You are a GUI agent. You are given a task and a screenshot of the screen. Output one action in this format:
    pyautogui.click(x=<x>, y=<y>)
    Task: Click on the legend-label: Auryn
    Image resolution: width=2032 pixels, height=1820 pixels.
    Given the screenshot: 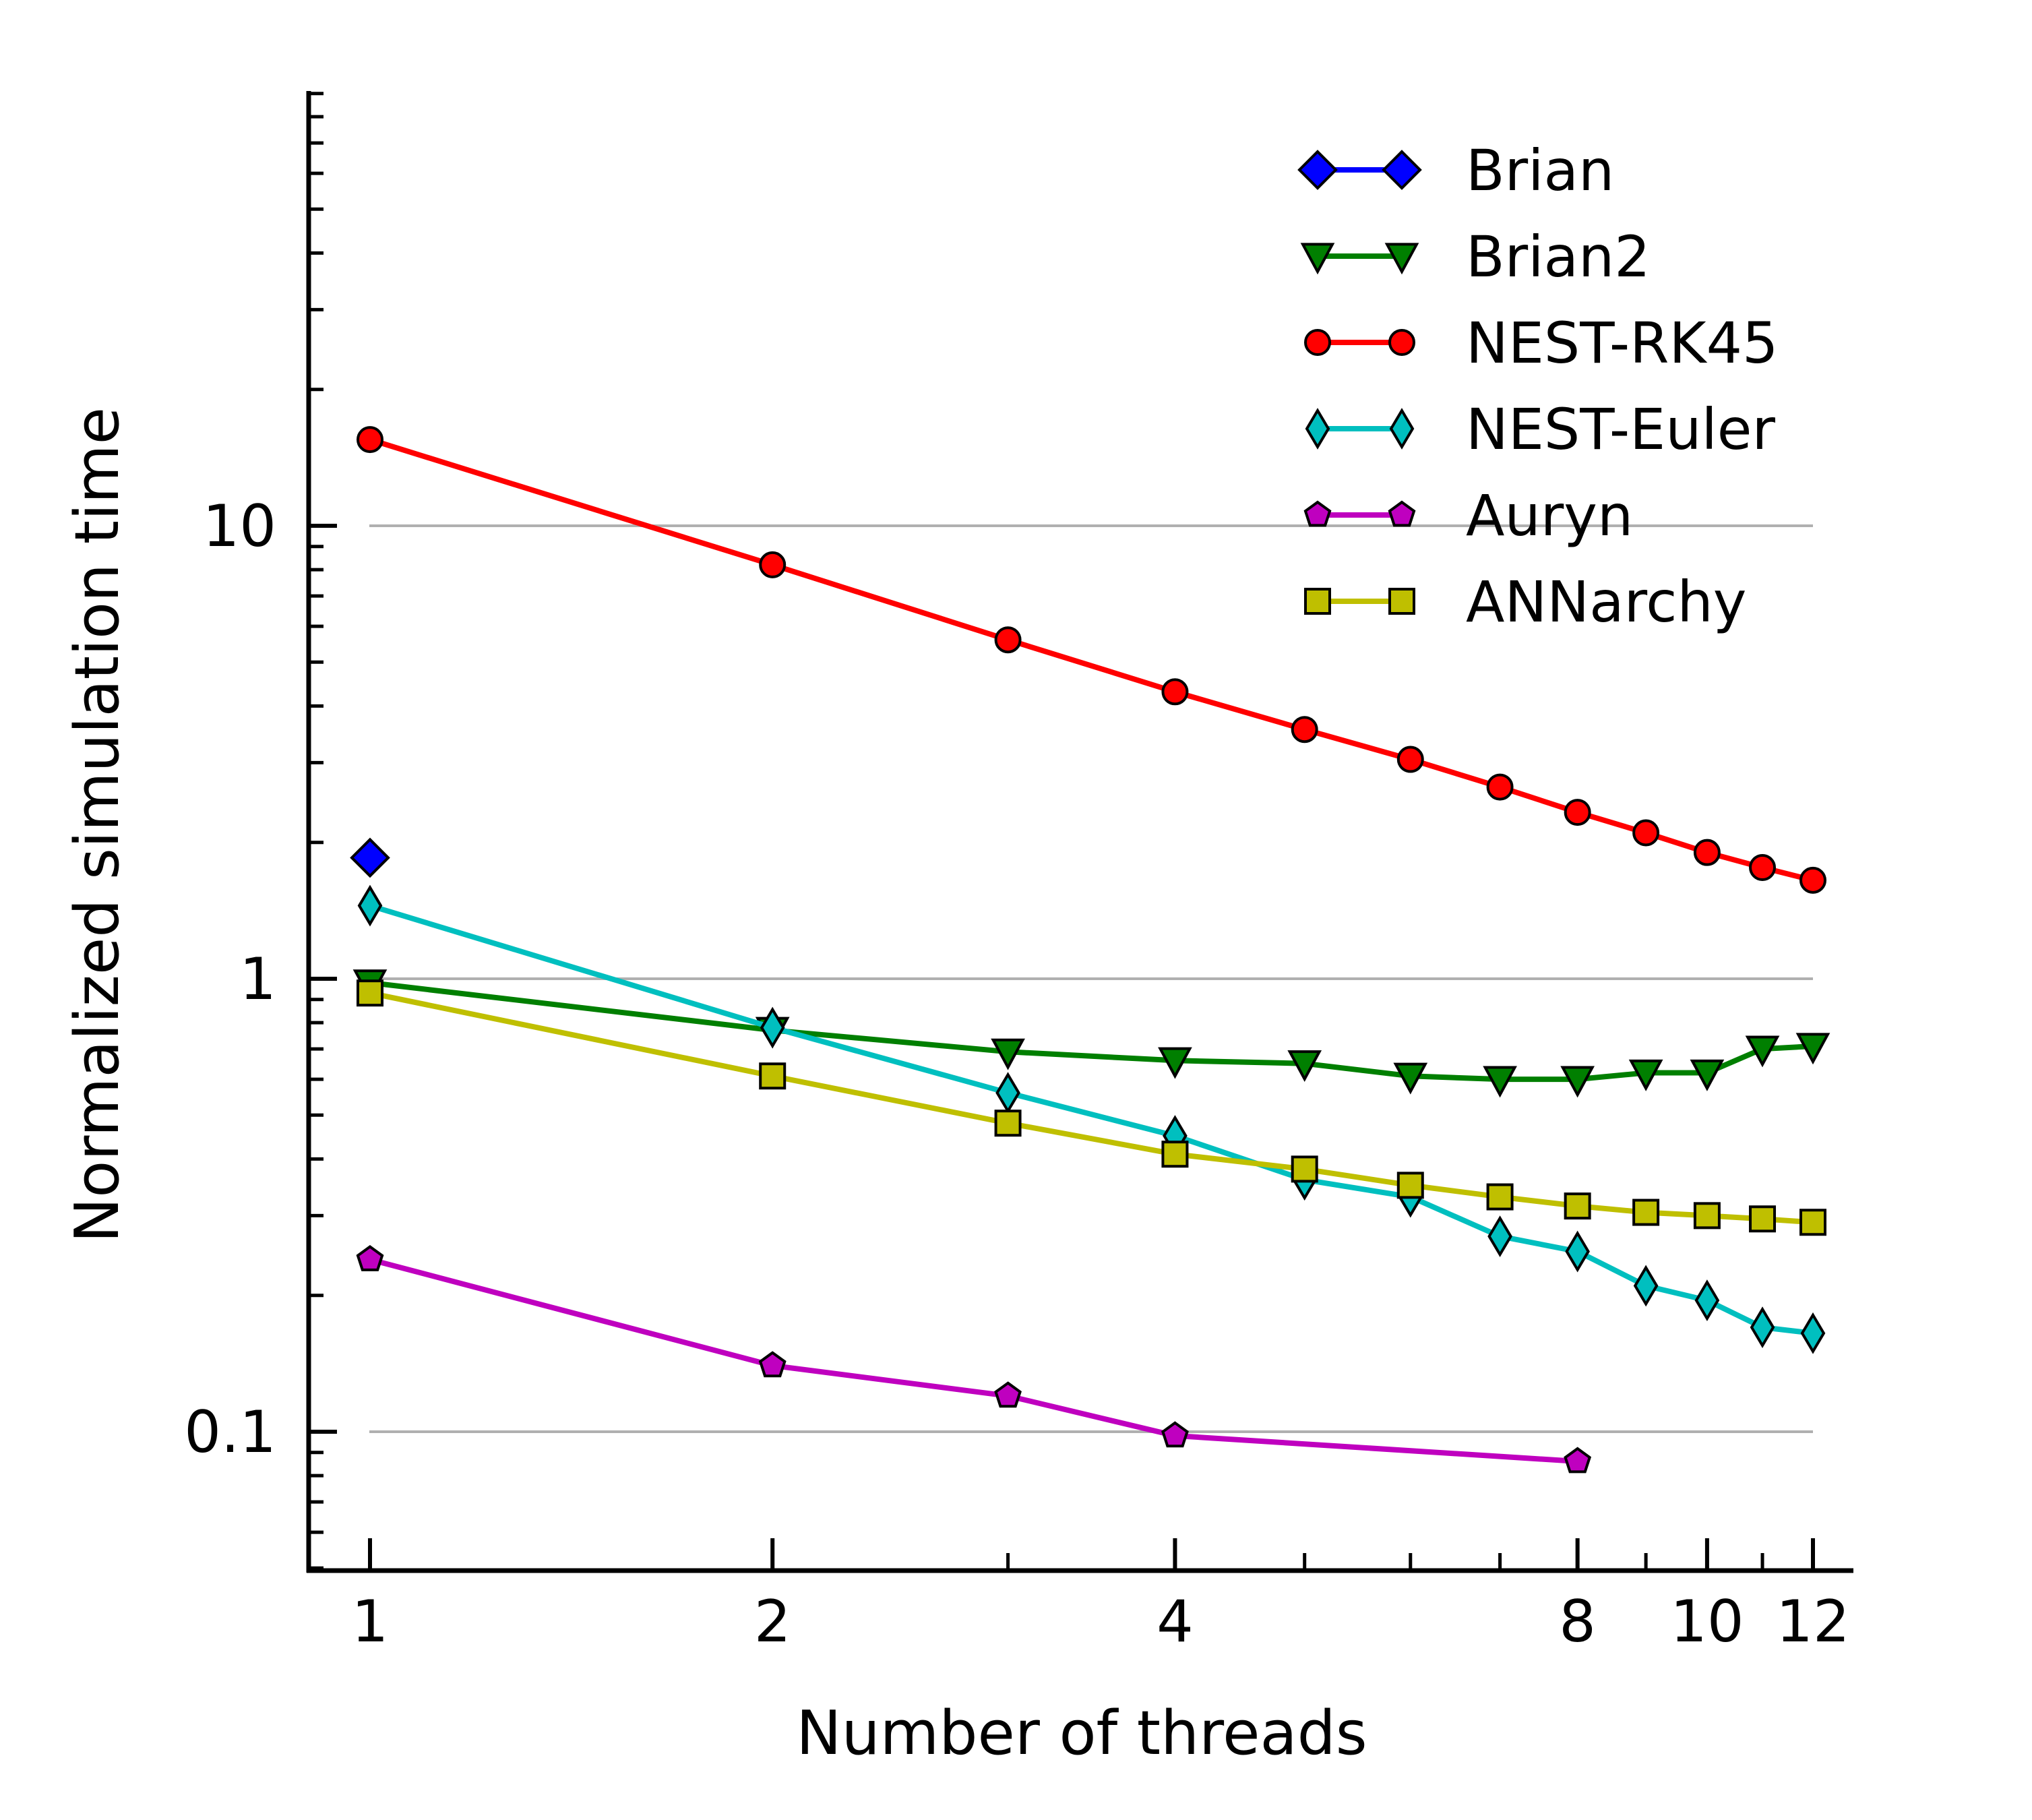 What is the action you would take?
    pyautogui.click(x=1549, y=516)
    